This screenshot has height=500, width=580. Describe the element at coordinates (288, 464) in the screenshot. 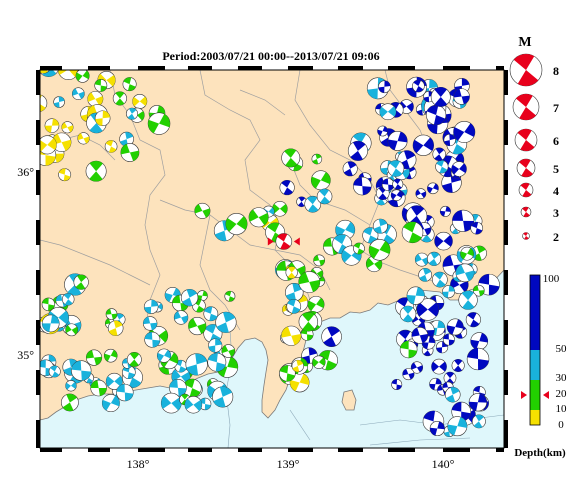

I see `x-tick-139: 139°` at that location.